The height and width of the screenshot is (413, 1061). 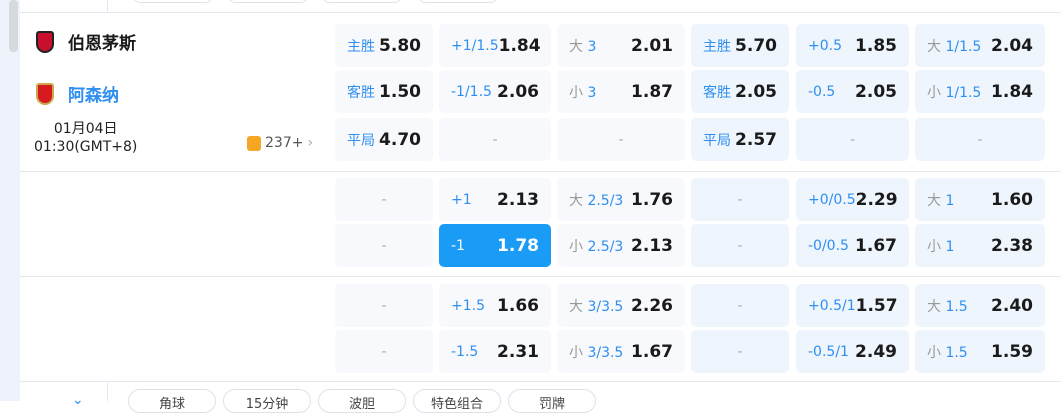 What do you see at coordinates (457, 401) in the screenshot?
I see `bottom-tab: 特色组合` at bounding box center [457, 401].